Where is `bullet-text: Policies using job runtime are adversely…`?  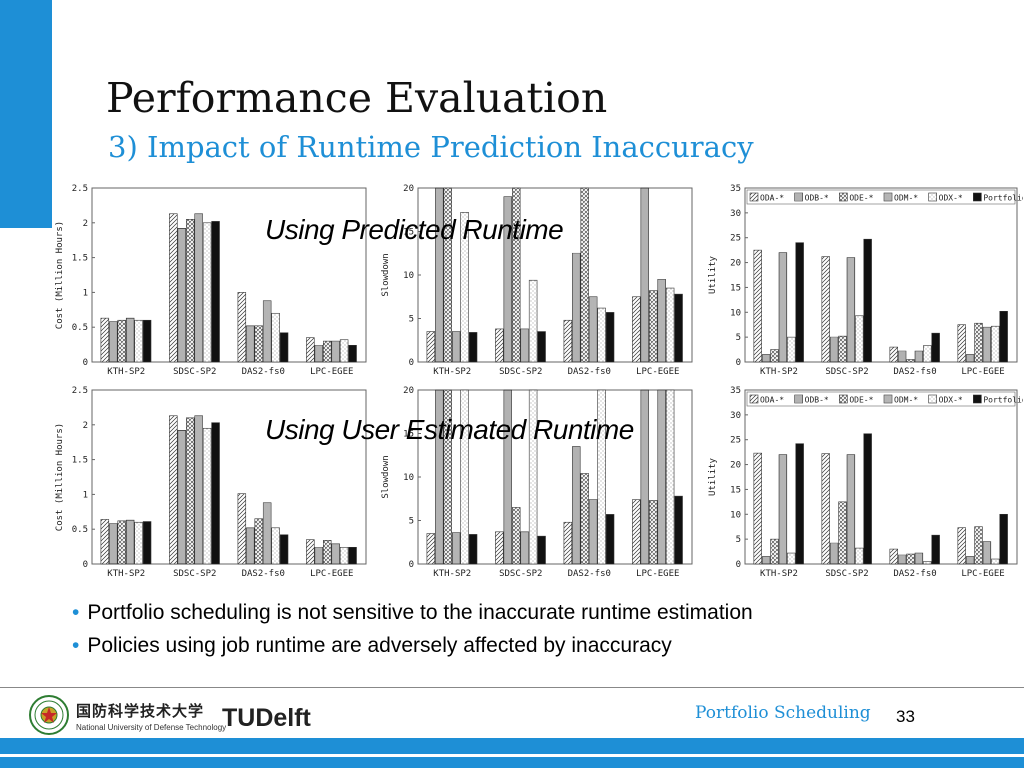 bullet-text: Policies using job runtime are adversely… is located at coordinates (379, 645).